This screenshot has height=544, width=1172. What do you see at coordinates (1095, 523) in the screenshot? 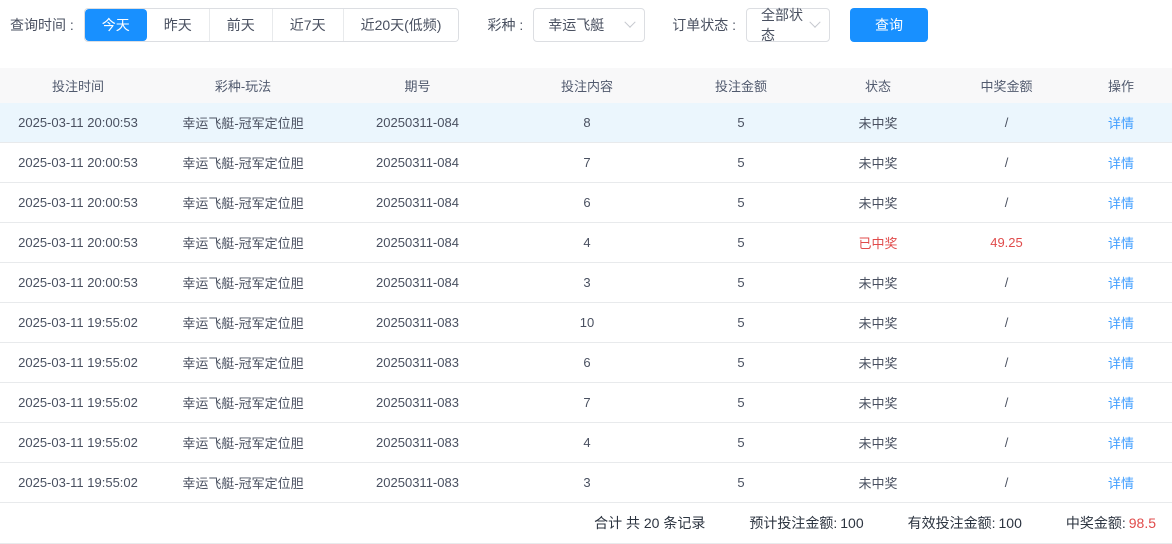
I see `prize-amount-label: 中奖金额:` at bounding box center [1095, 523].